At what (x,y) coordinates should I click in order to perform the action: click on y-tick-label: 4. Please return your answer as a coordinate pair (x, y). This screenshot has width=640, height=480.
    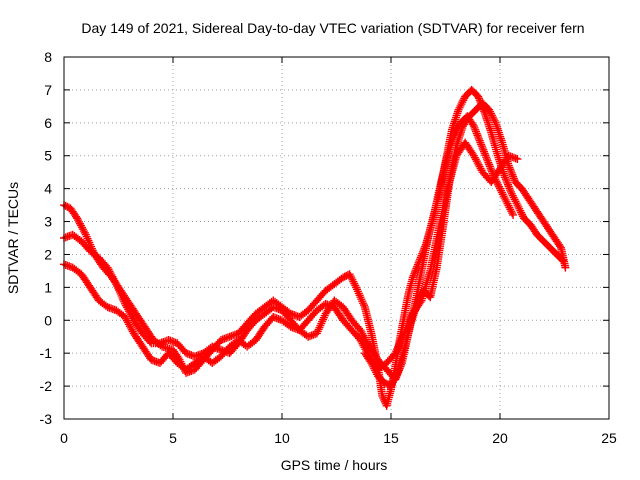
    Looking at the image, I should click on (48, 189).